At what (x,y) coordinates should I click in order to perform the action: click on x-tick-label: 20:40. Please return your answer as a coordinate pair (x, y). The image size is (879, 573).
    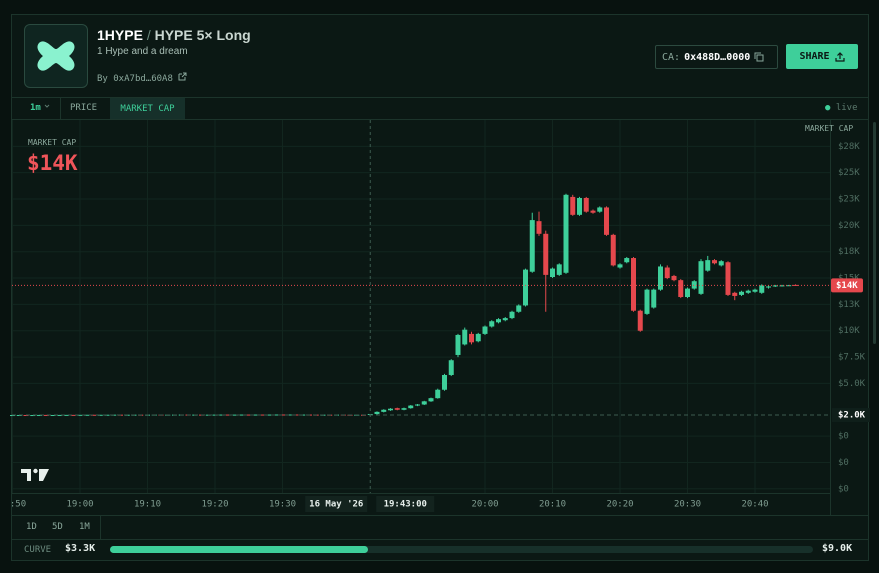
    Looking at the image, I should click on (754, 505).